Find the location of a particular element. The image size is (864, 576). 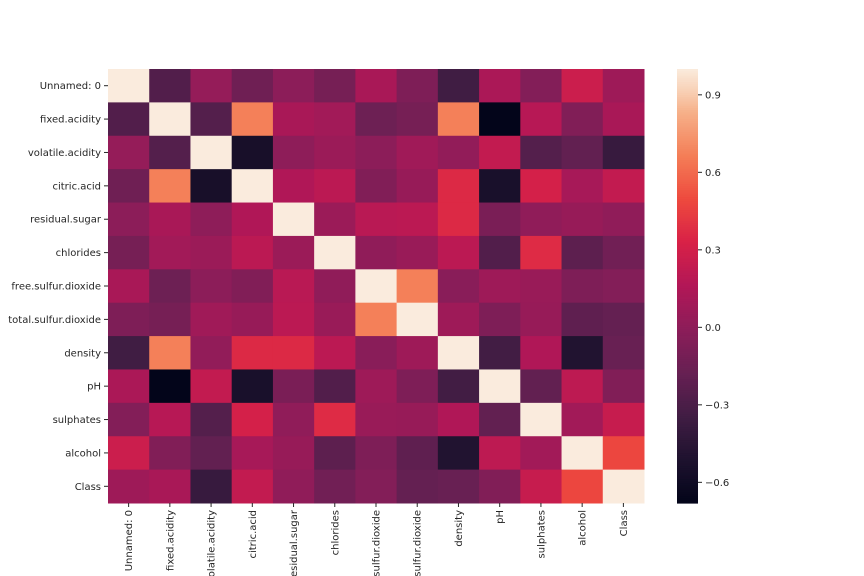

y-tick-label: total.sulfur.dioxide is located at coordinates (54, 320).